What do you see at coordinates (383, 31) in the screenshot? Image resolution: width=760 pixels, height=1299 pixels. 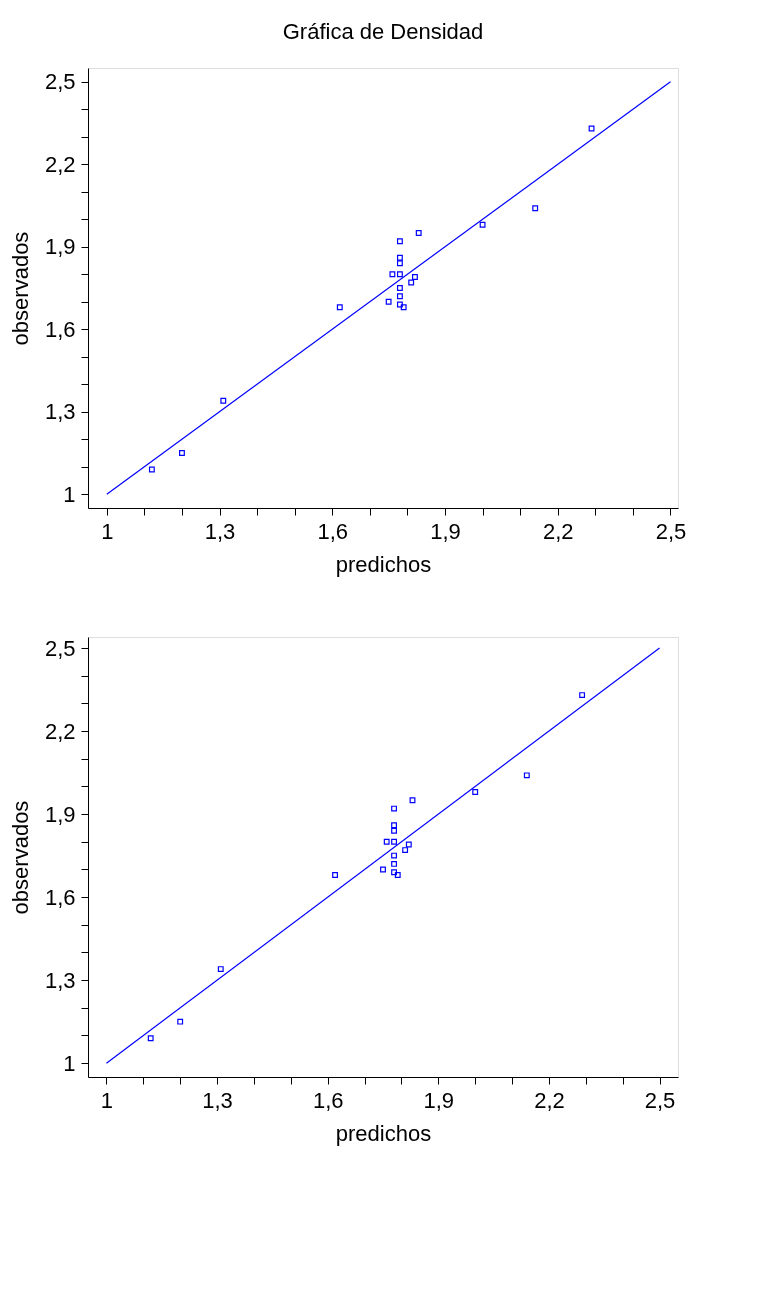 I see `chart-title: Gráfica de Densidad` at bounding box center [383, 31].